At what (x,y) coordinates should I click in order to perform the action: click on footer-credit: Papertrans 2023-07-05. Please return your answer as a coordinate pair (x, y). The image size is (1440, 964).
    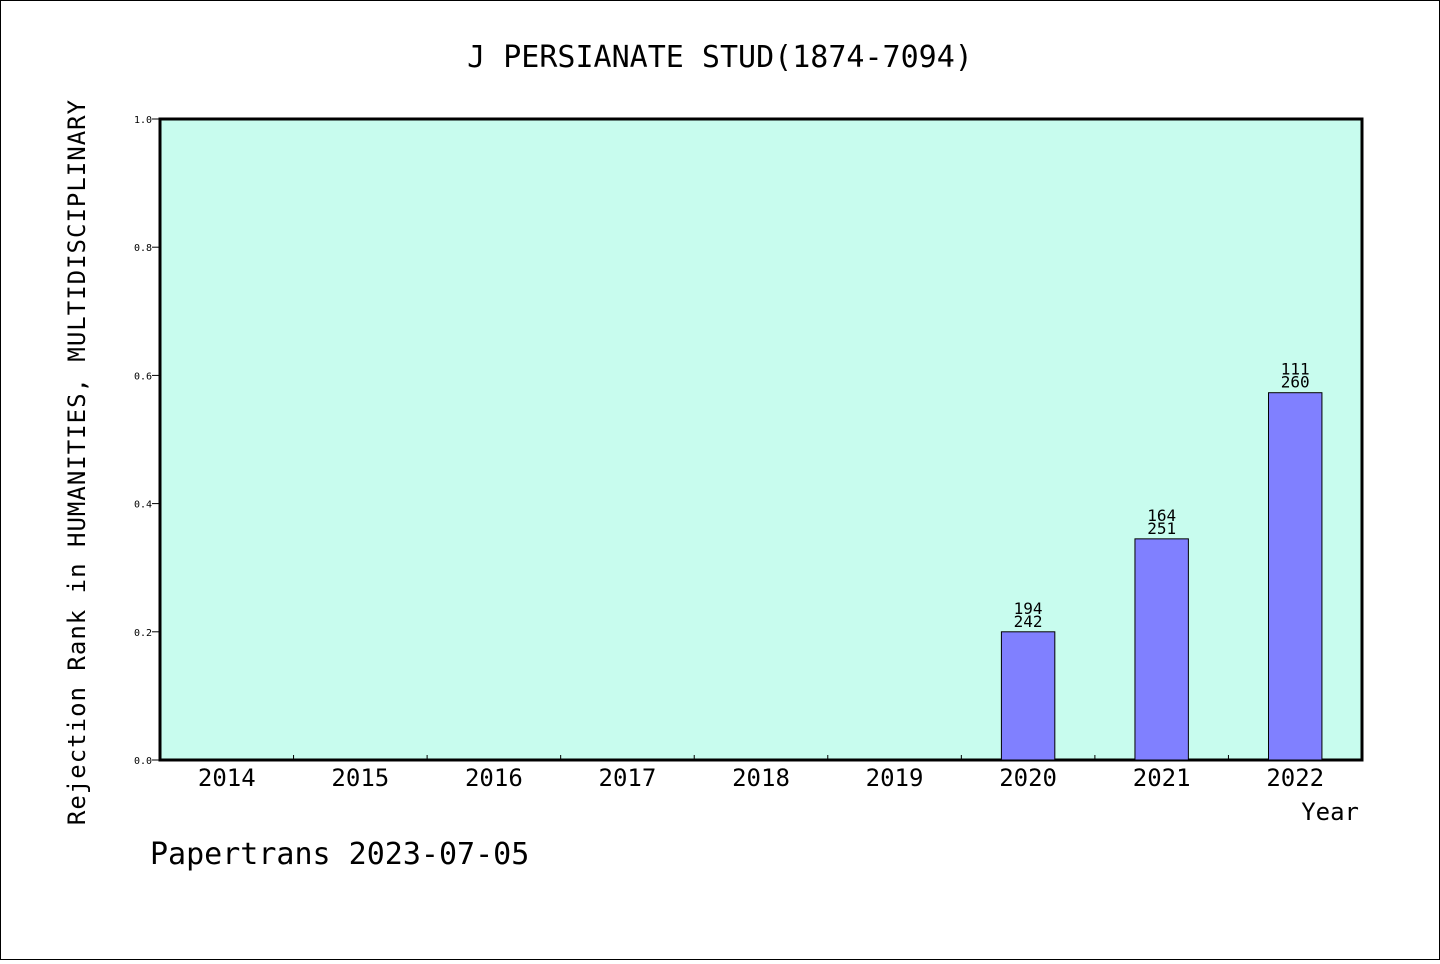
    Looking at the image, I should click on (339, 854).